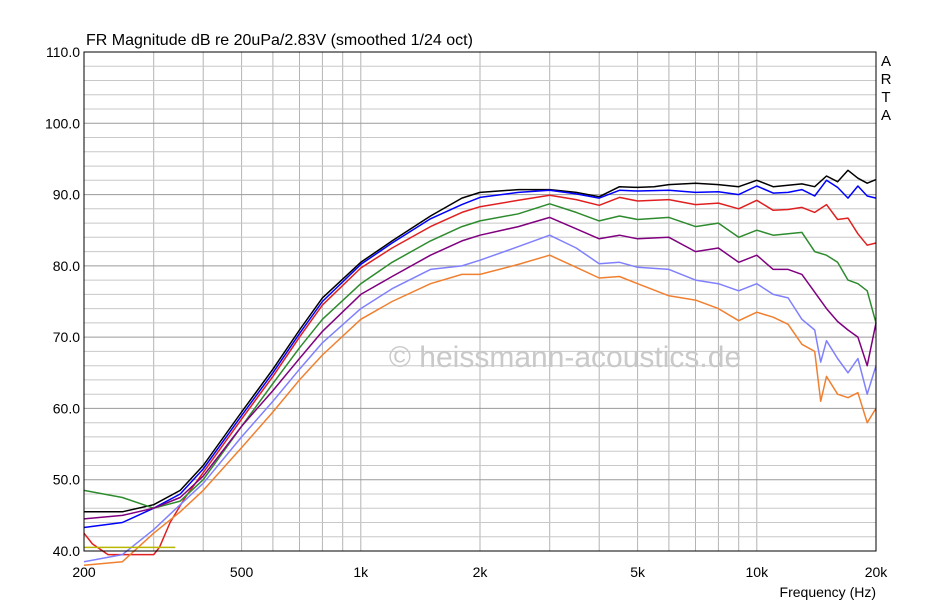 This screenshot has height=602, width=926. Describe the element at coordinates (66, 408) in the screenshot. I see `y-tick-label: 60.0` at that location.